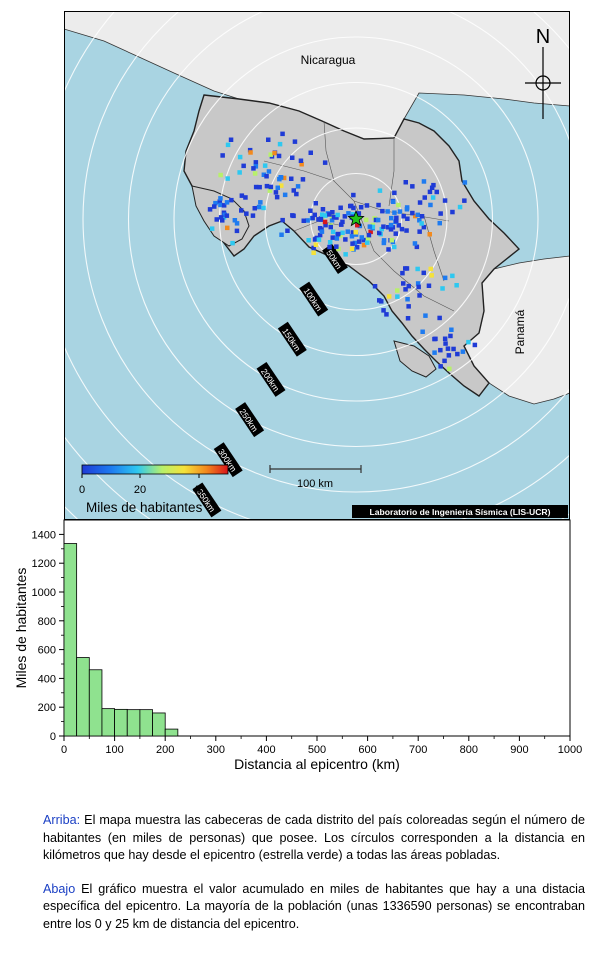 This screenshot has height=970, width=590. Describe the element at coordinates (315, 484) in the screenshot. I see `scale-bar-label: 100 km` at that location.